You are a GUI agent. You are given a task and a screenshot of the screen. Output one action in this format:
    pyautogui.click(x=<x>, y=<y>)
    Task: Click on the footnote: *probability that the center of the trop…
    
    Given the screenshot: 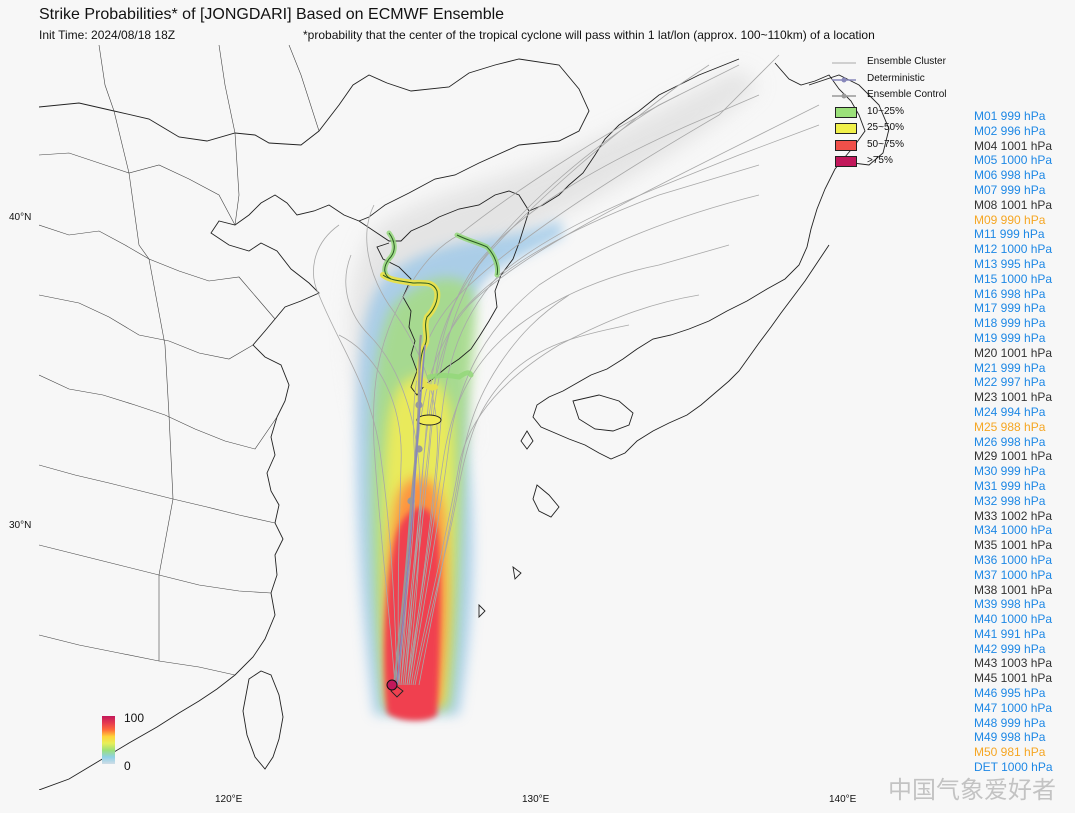 What is the action you would take?
    pyautogui.click(x=589, y=35)
    